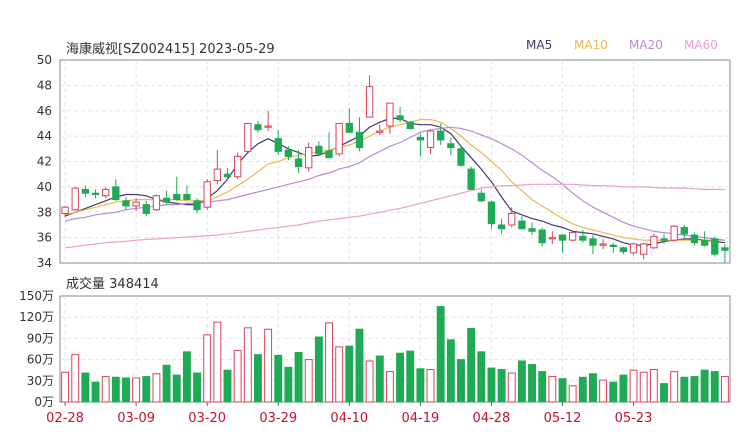  Describe the element at coordinates (170, 49) in the screenshot. I see `chart-title: 海康威视[SZ002415] 2023-05-29` at that location.